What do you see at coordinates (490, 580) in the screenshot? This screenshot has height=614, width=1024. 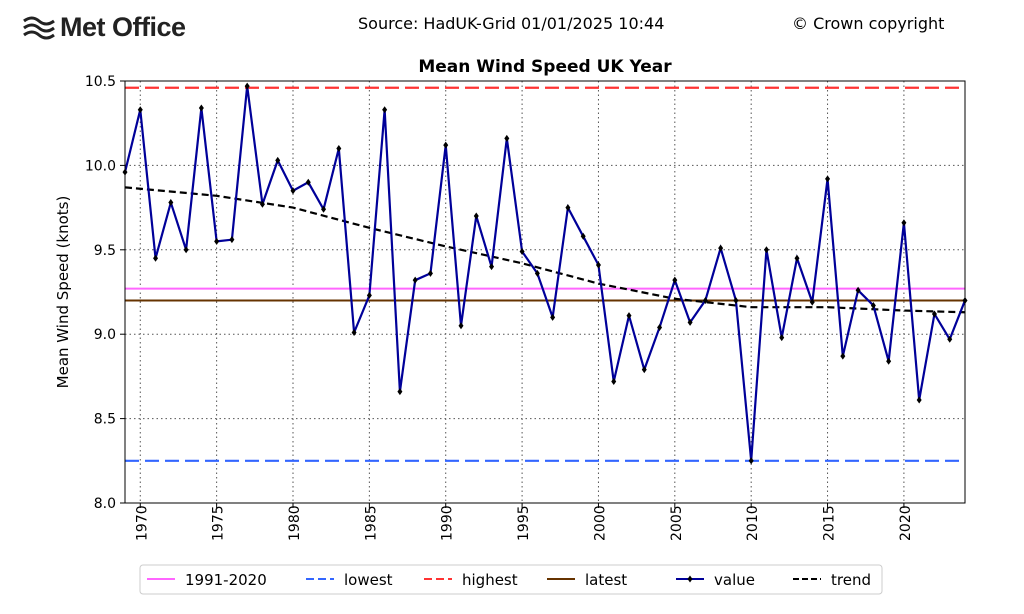 I see `legend-label-highest: highest` at bounding box center [490, 580].